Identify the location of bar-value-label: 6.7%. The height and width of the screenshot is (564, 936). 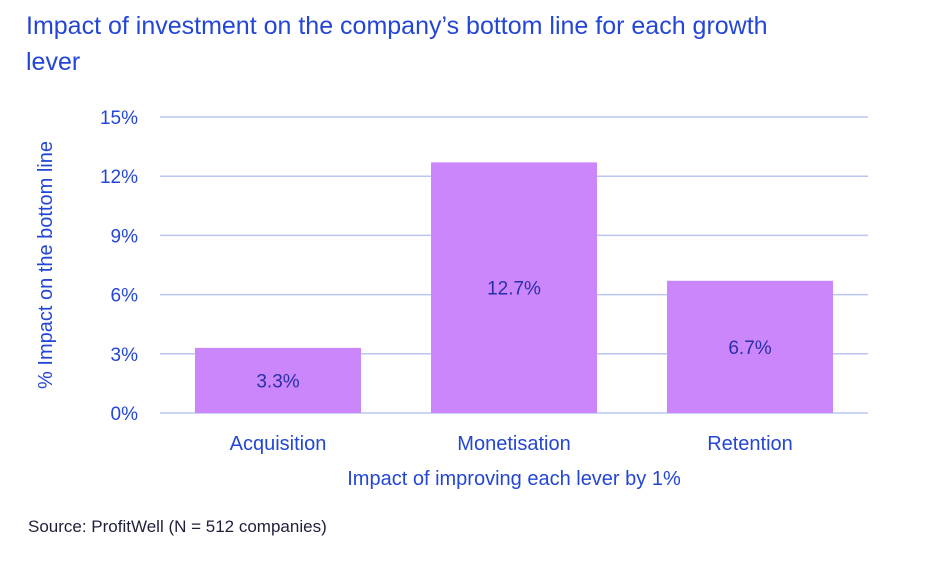
(749, 348).